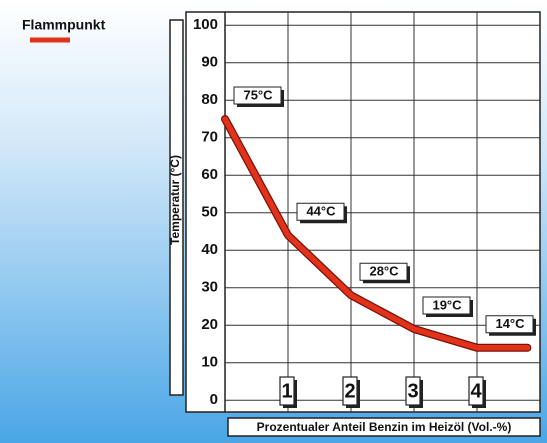 This screenshot has width=547, height=443. I want to click on y-tick-label: 90, so click(209, 62).